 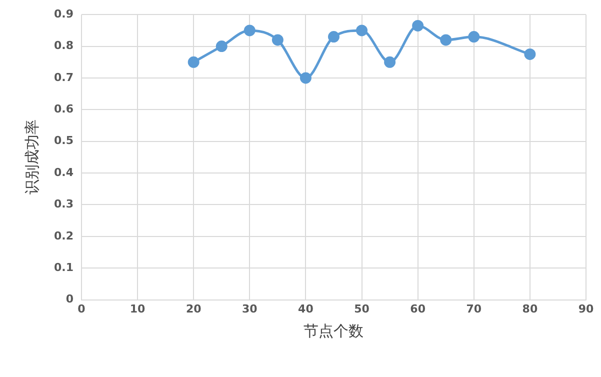 I want to click on x-tick-label: 0, so click(x=82, y=309).